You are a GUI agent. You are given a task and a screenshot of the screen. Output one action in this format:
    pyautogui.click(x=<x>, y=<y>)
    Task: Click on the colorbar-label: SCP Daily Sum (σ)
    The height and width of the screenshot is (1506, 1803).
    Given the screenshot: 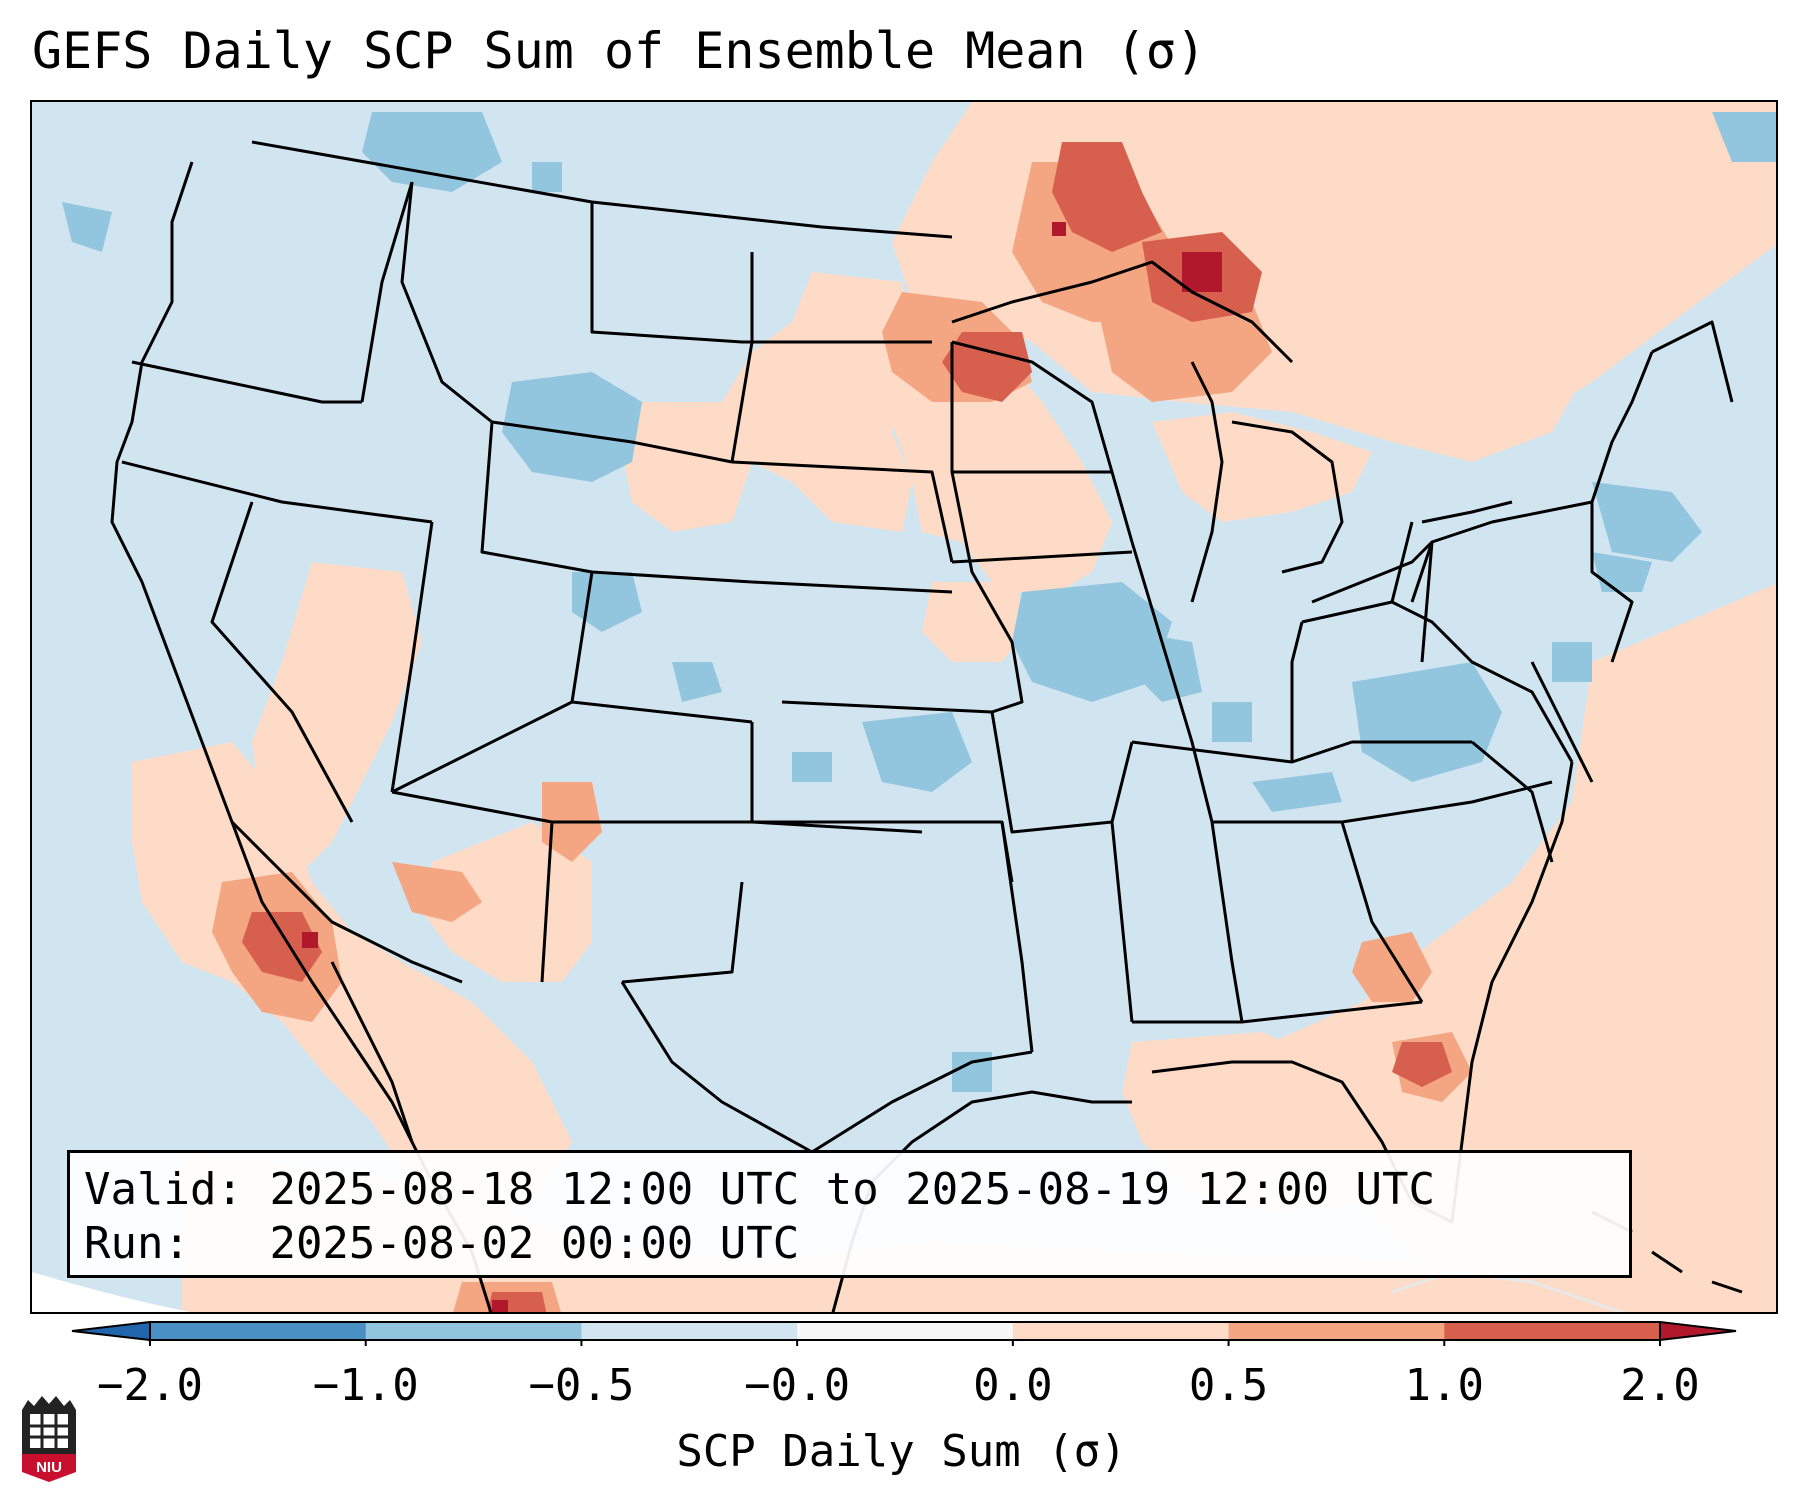 What is the action you would take?
    pyautogui.click(x=901, y=1451)
    